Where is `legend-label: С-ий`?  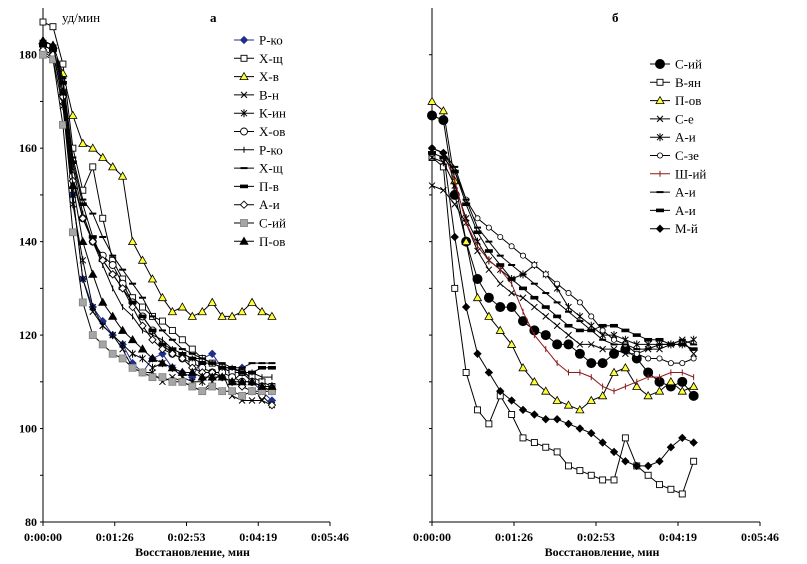 legend-label: С-ий is located at coordinates (688, 64).